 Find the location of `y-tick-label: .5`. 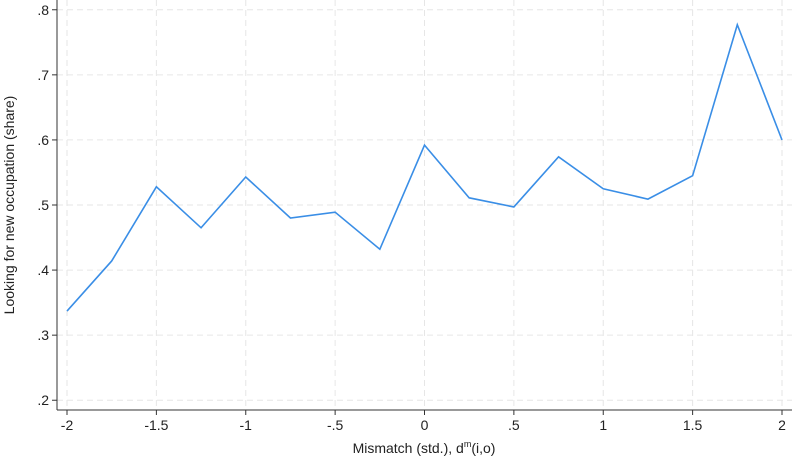

y-tick-label: .5 is located at coordinates (43, 205).